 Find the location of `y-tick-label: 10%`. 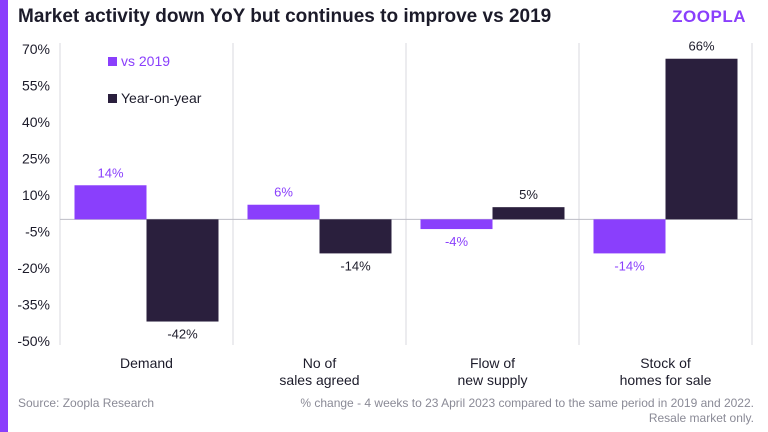

y-tick-label: 10% is located at coordinates (36, 195).